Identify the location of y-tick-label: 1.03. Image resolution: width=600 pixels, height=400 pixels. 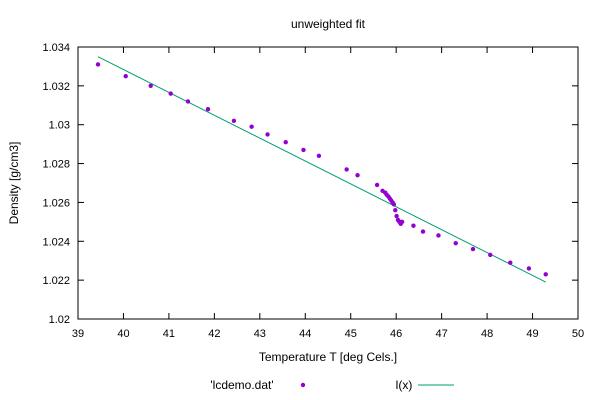
(59, 126).